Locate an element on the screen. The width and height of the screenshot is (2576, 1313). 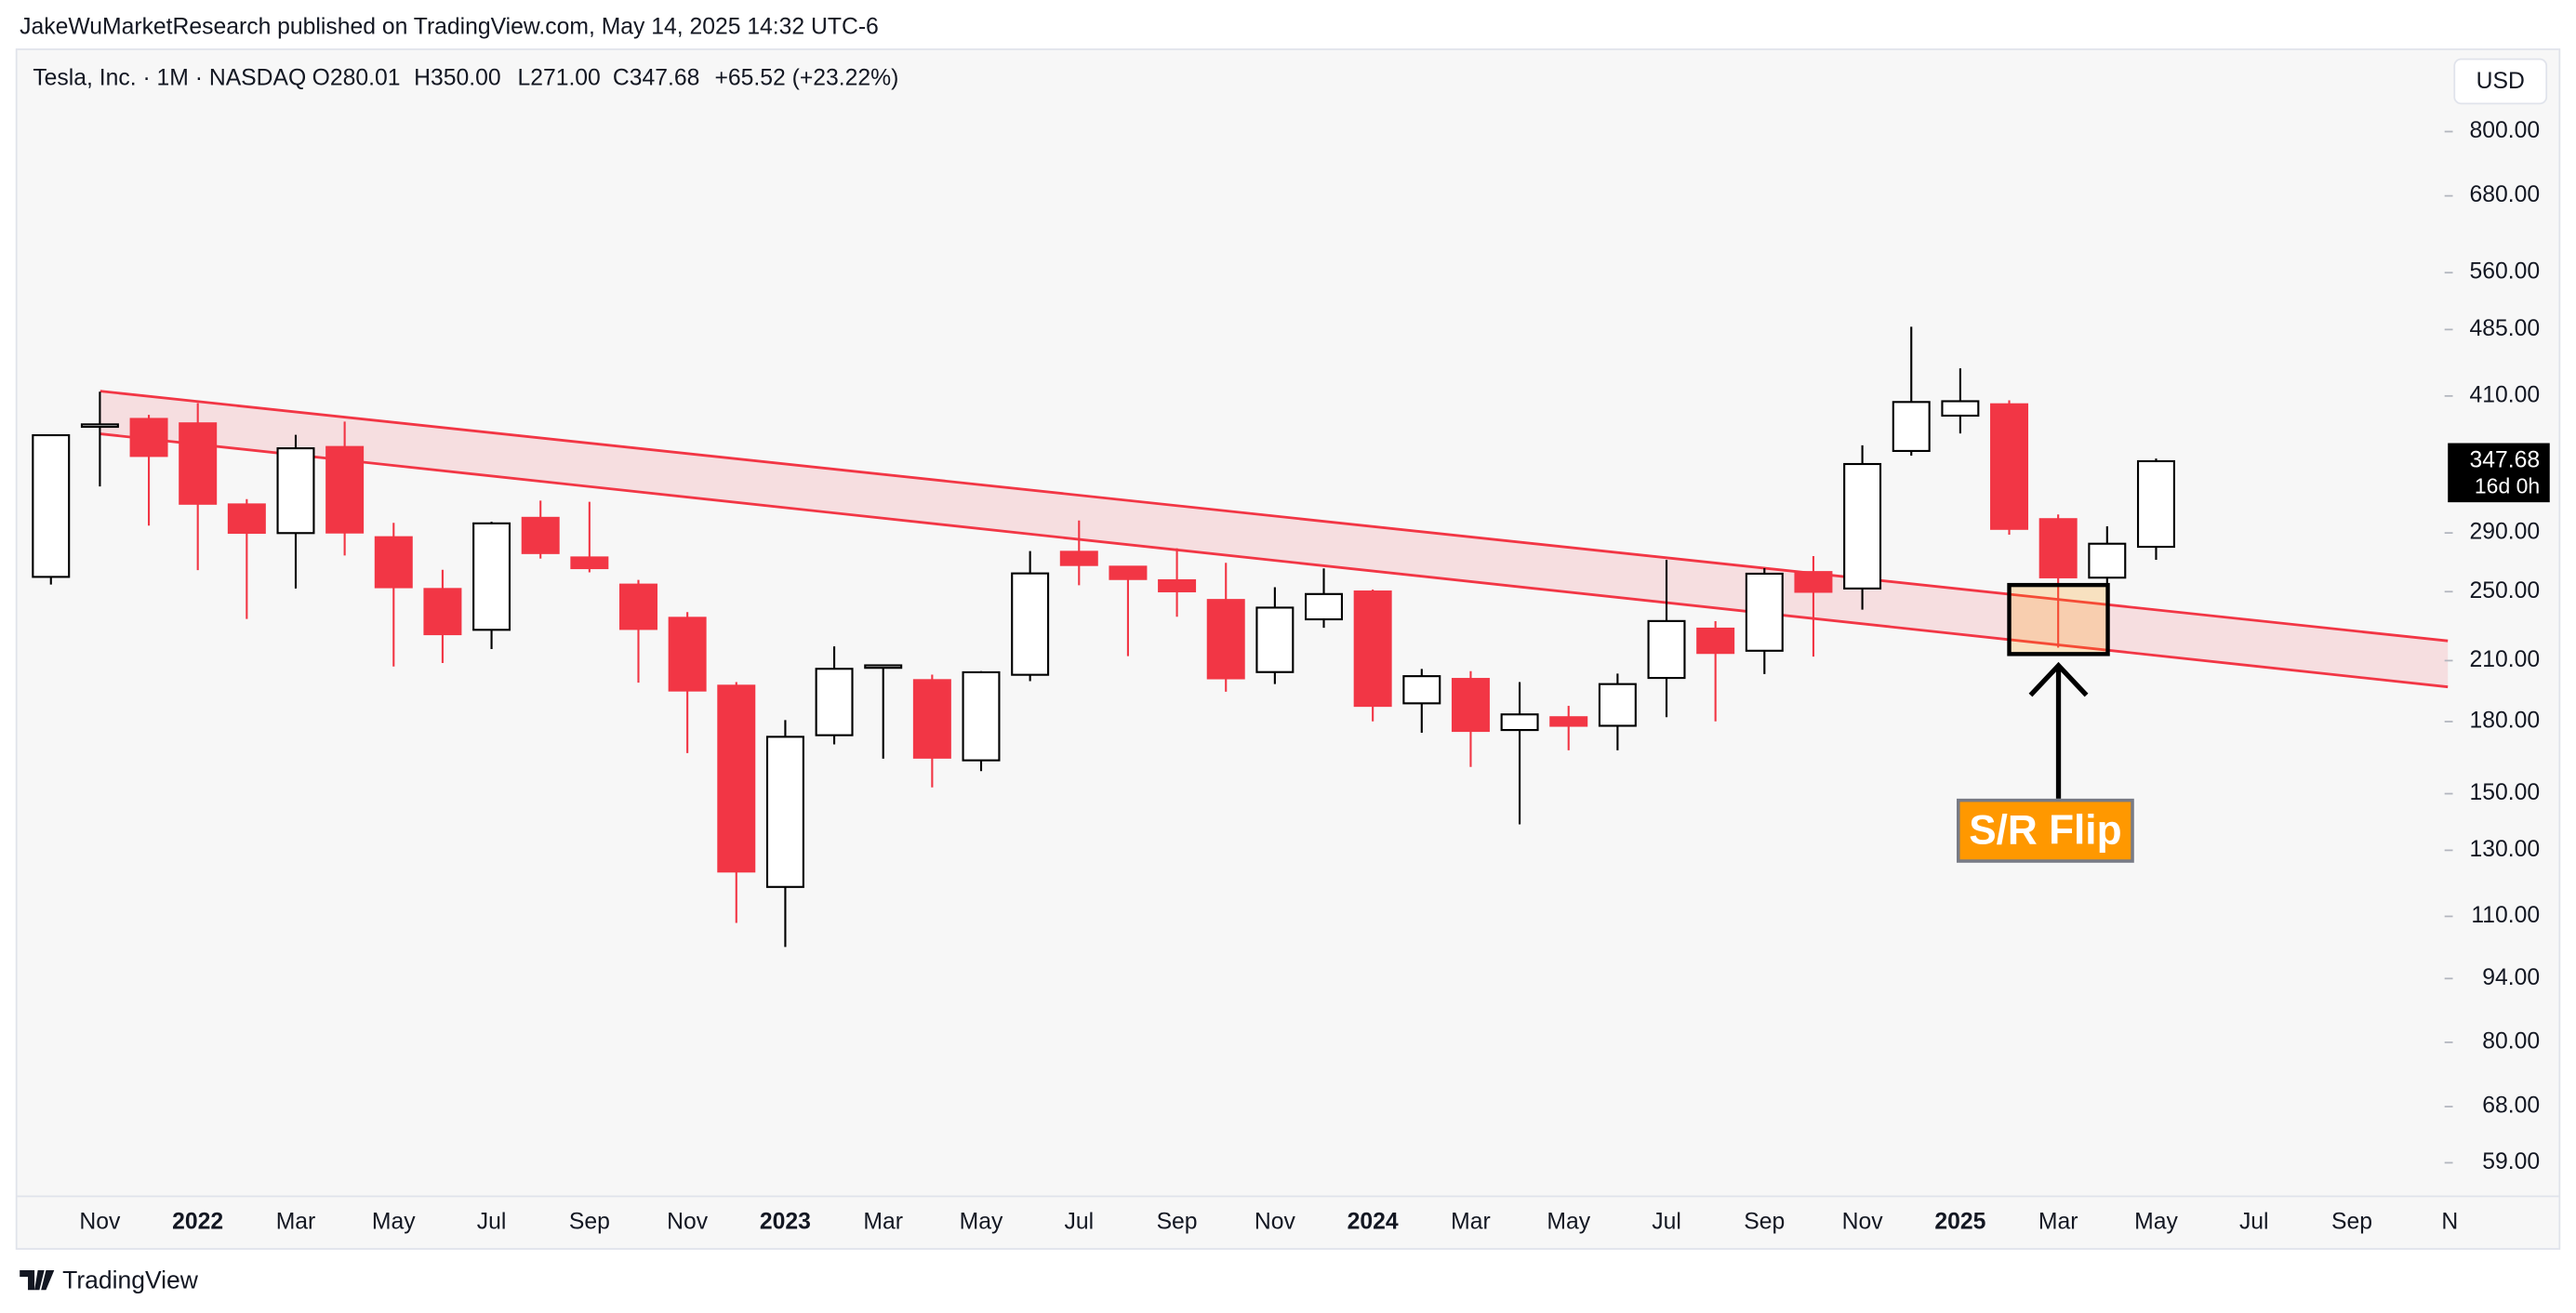
arrow-head is located at coordinates (2058, 679).